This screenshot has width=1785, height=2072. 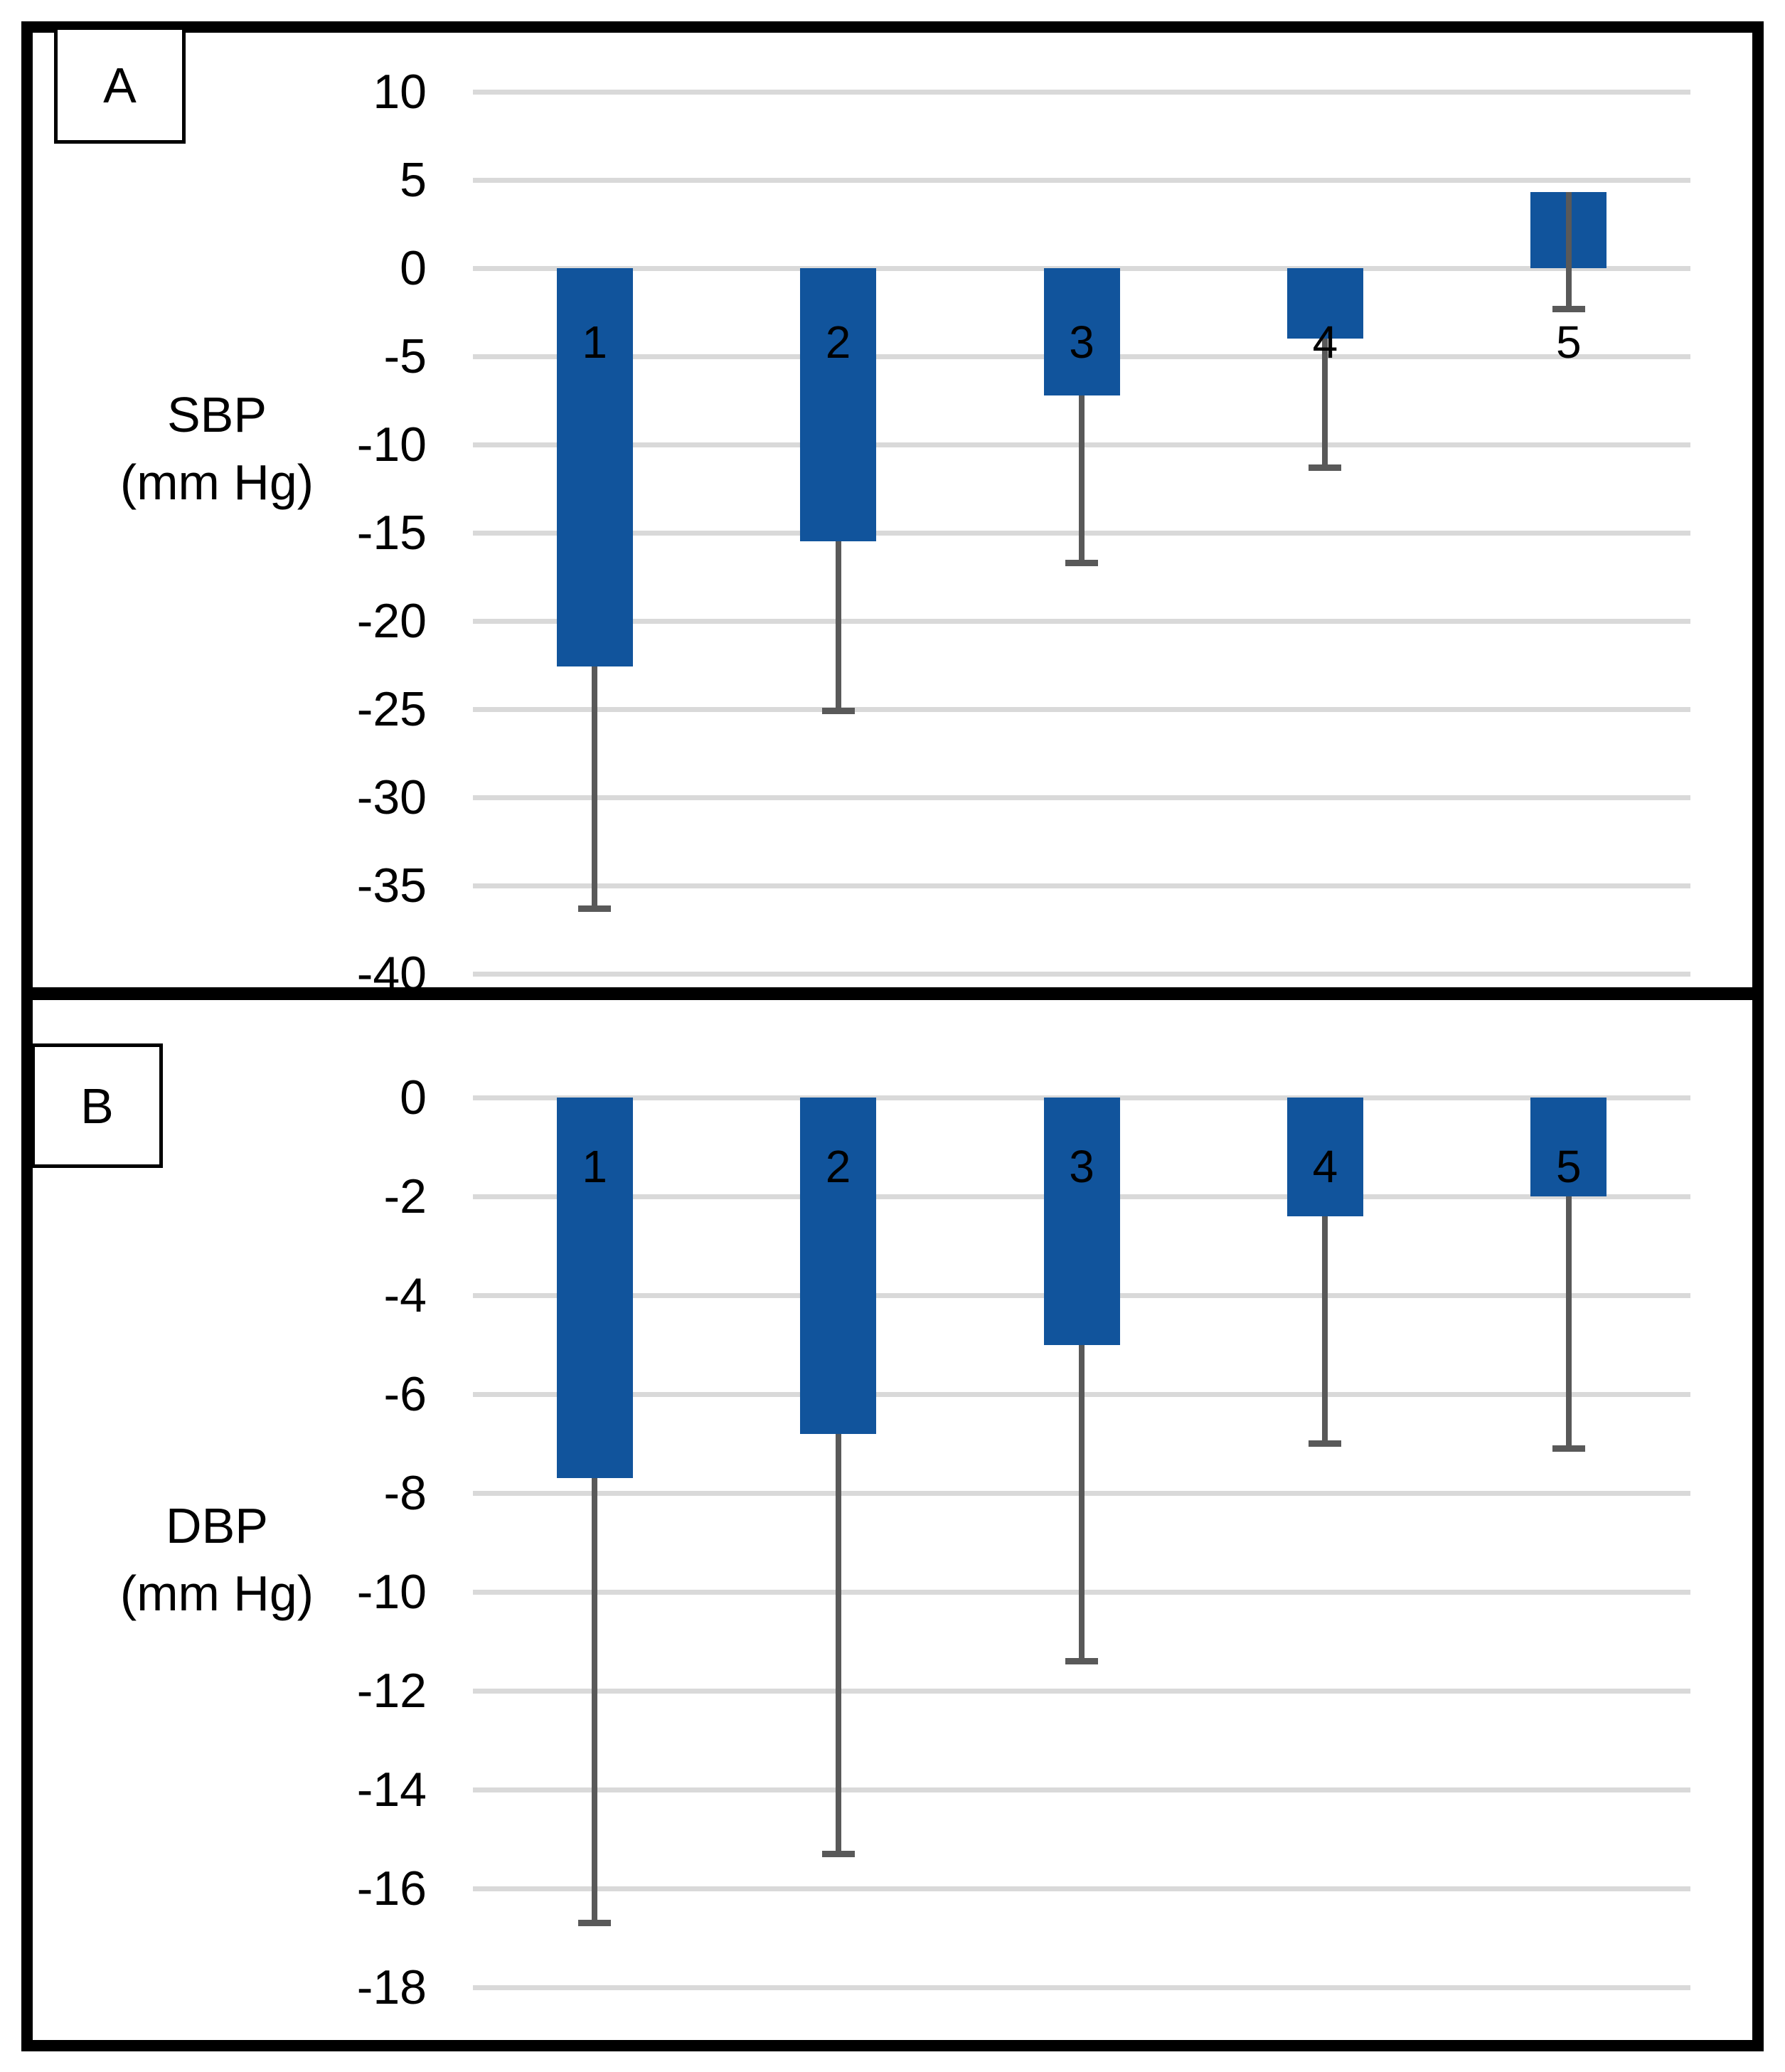 I want to click on y-tick-label: -12, so click(x=391, y=1691).